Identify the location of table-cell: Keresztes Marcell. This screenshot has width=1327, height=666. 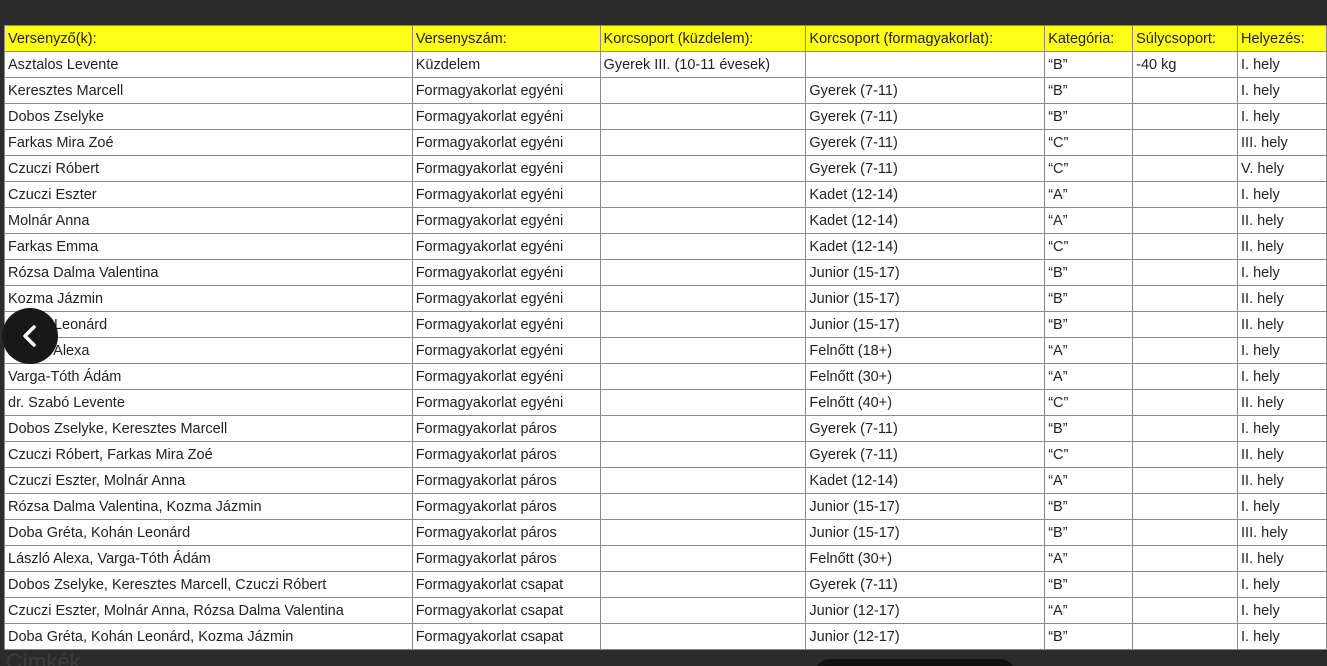
(208, 90).